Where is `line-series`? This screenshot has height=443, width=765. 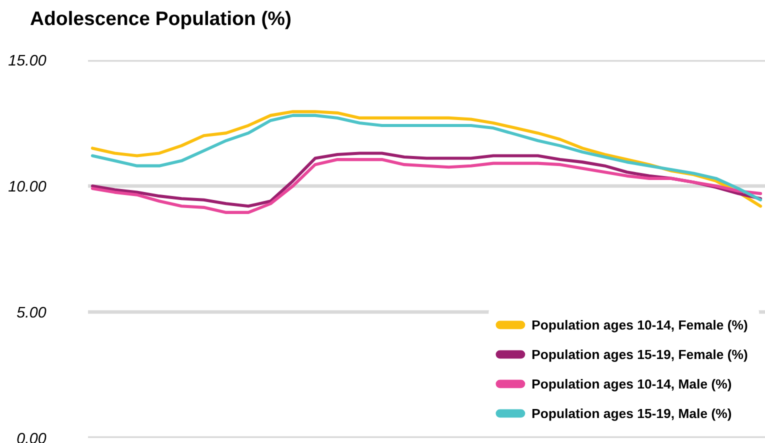
line-series is located at coordinates (426, 186).